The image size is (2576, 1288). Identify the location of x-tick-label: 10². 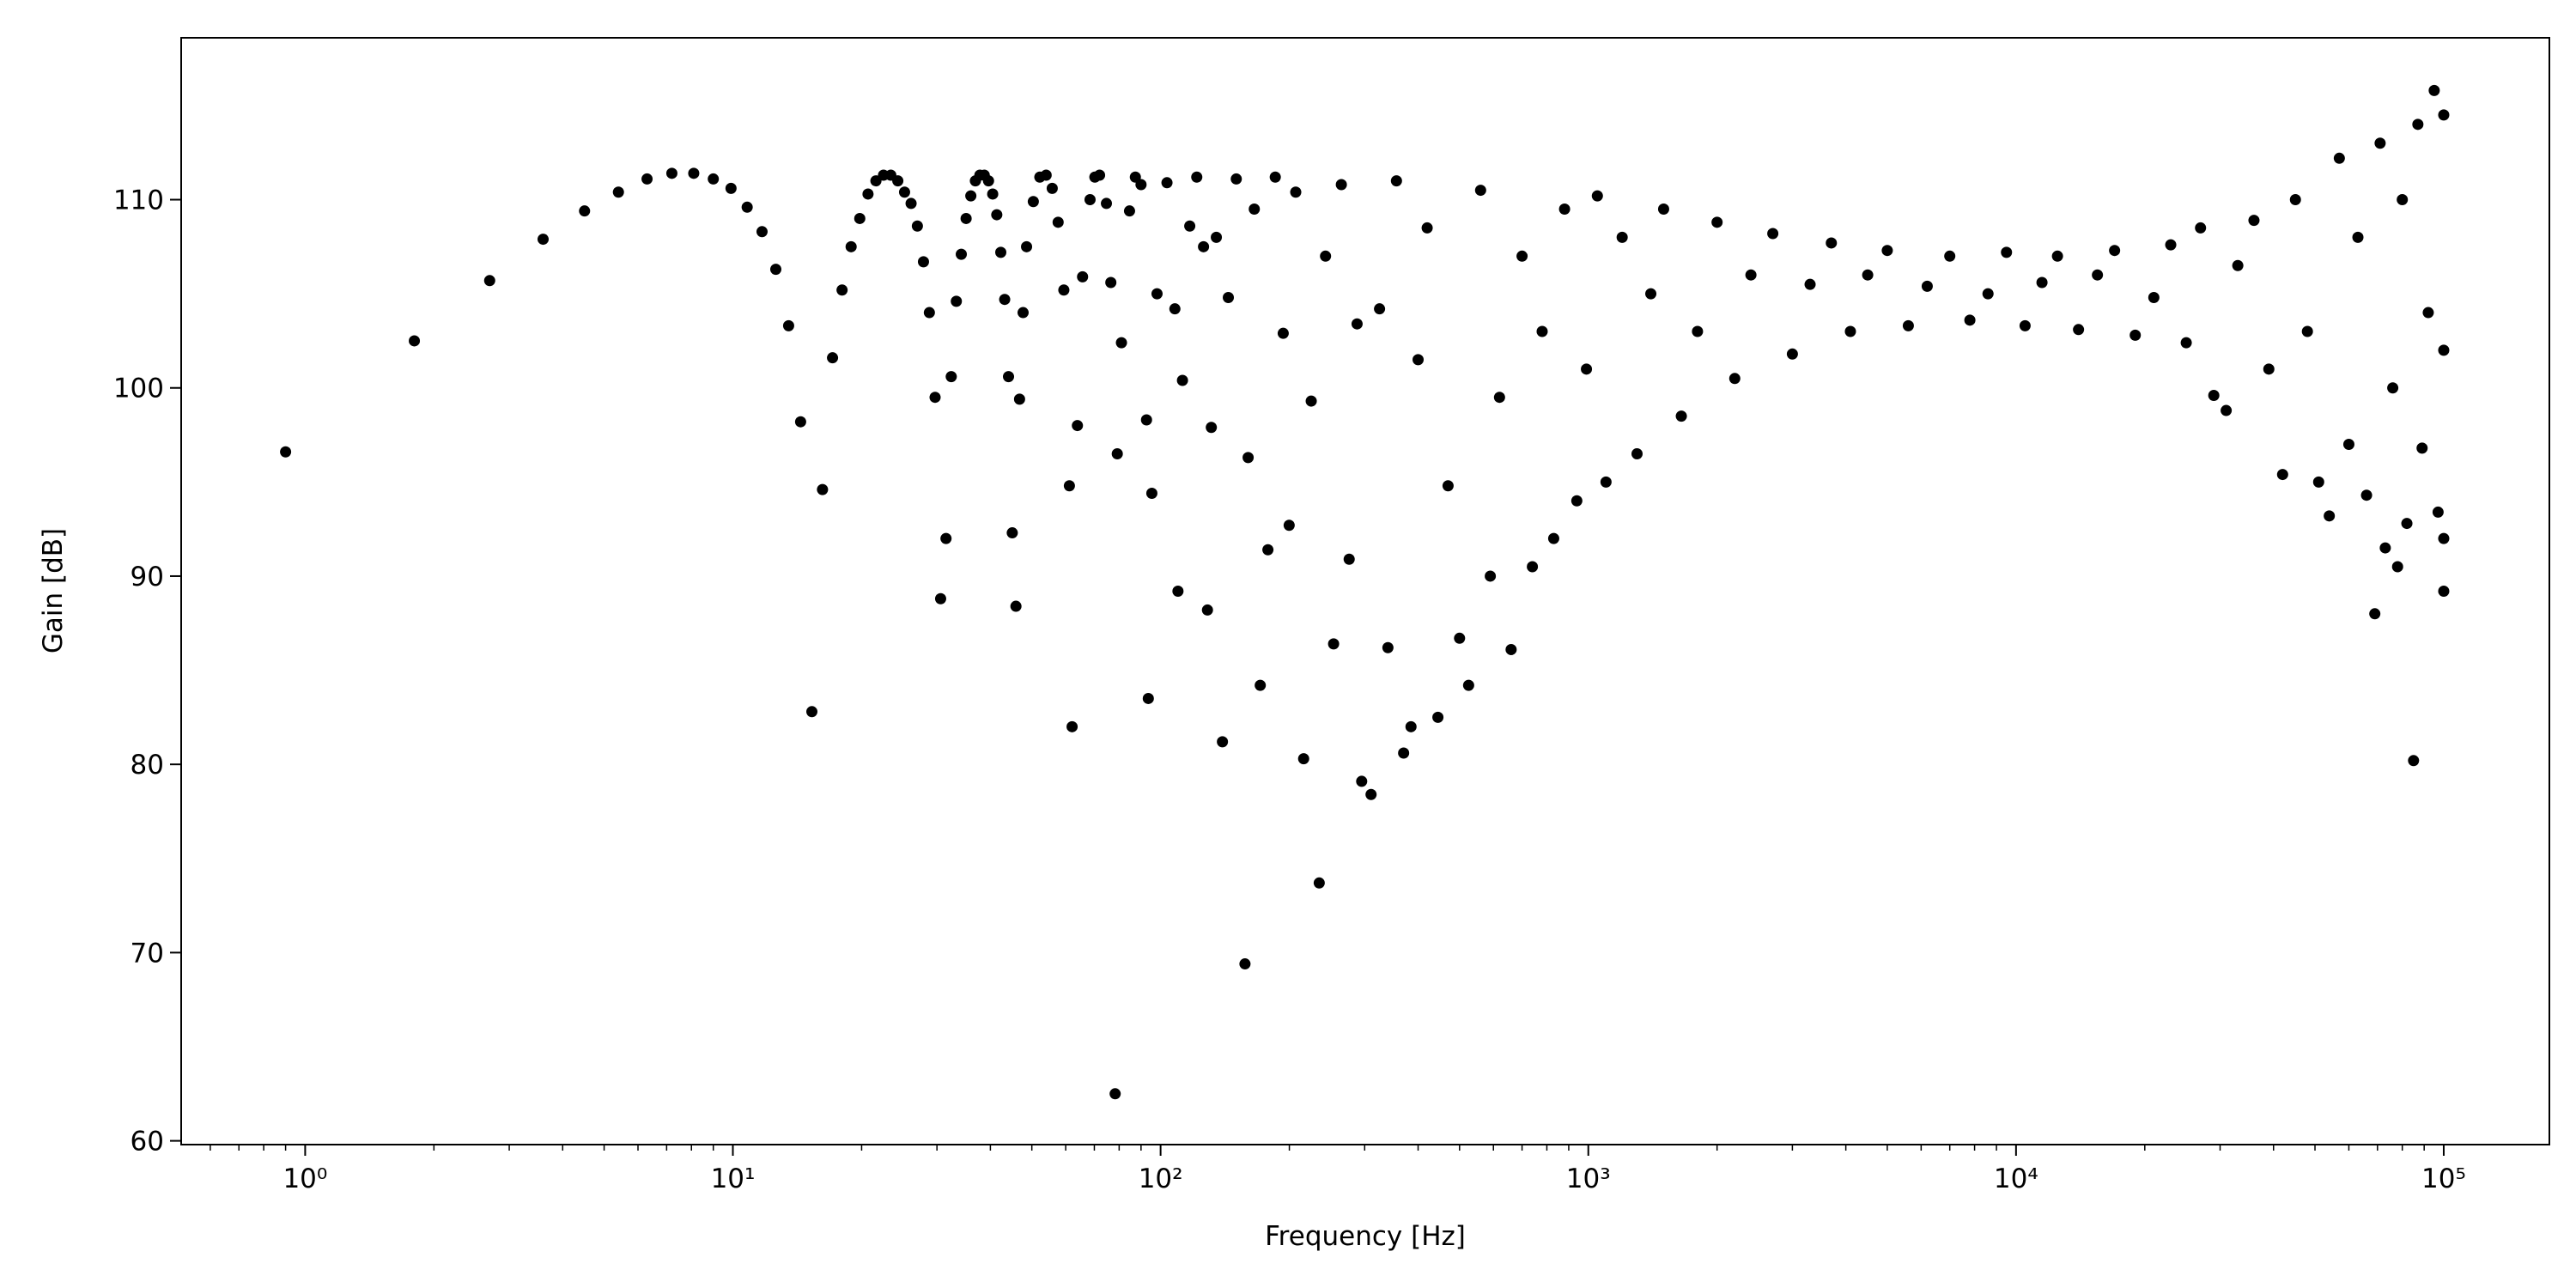
(1161, 1178).